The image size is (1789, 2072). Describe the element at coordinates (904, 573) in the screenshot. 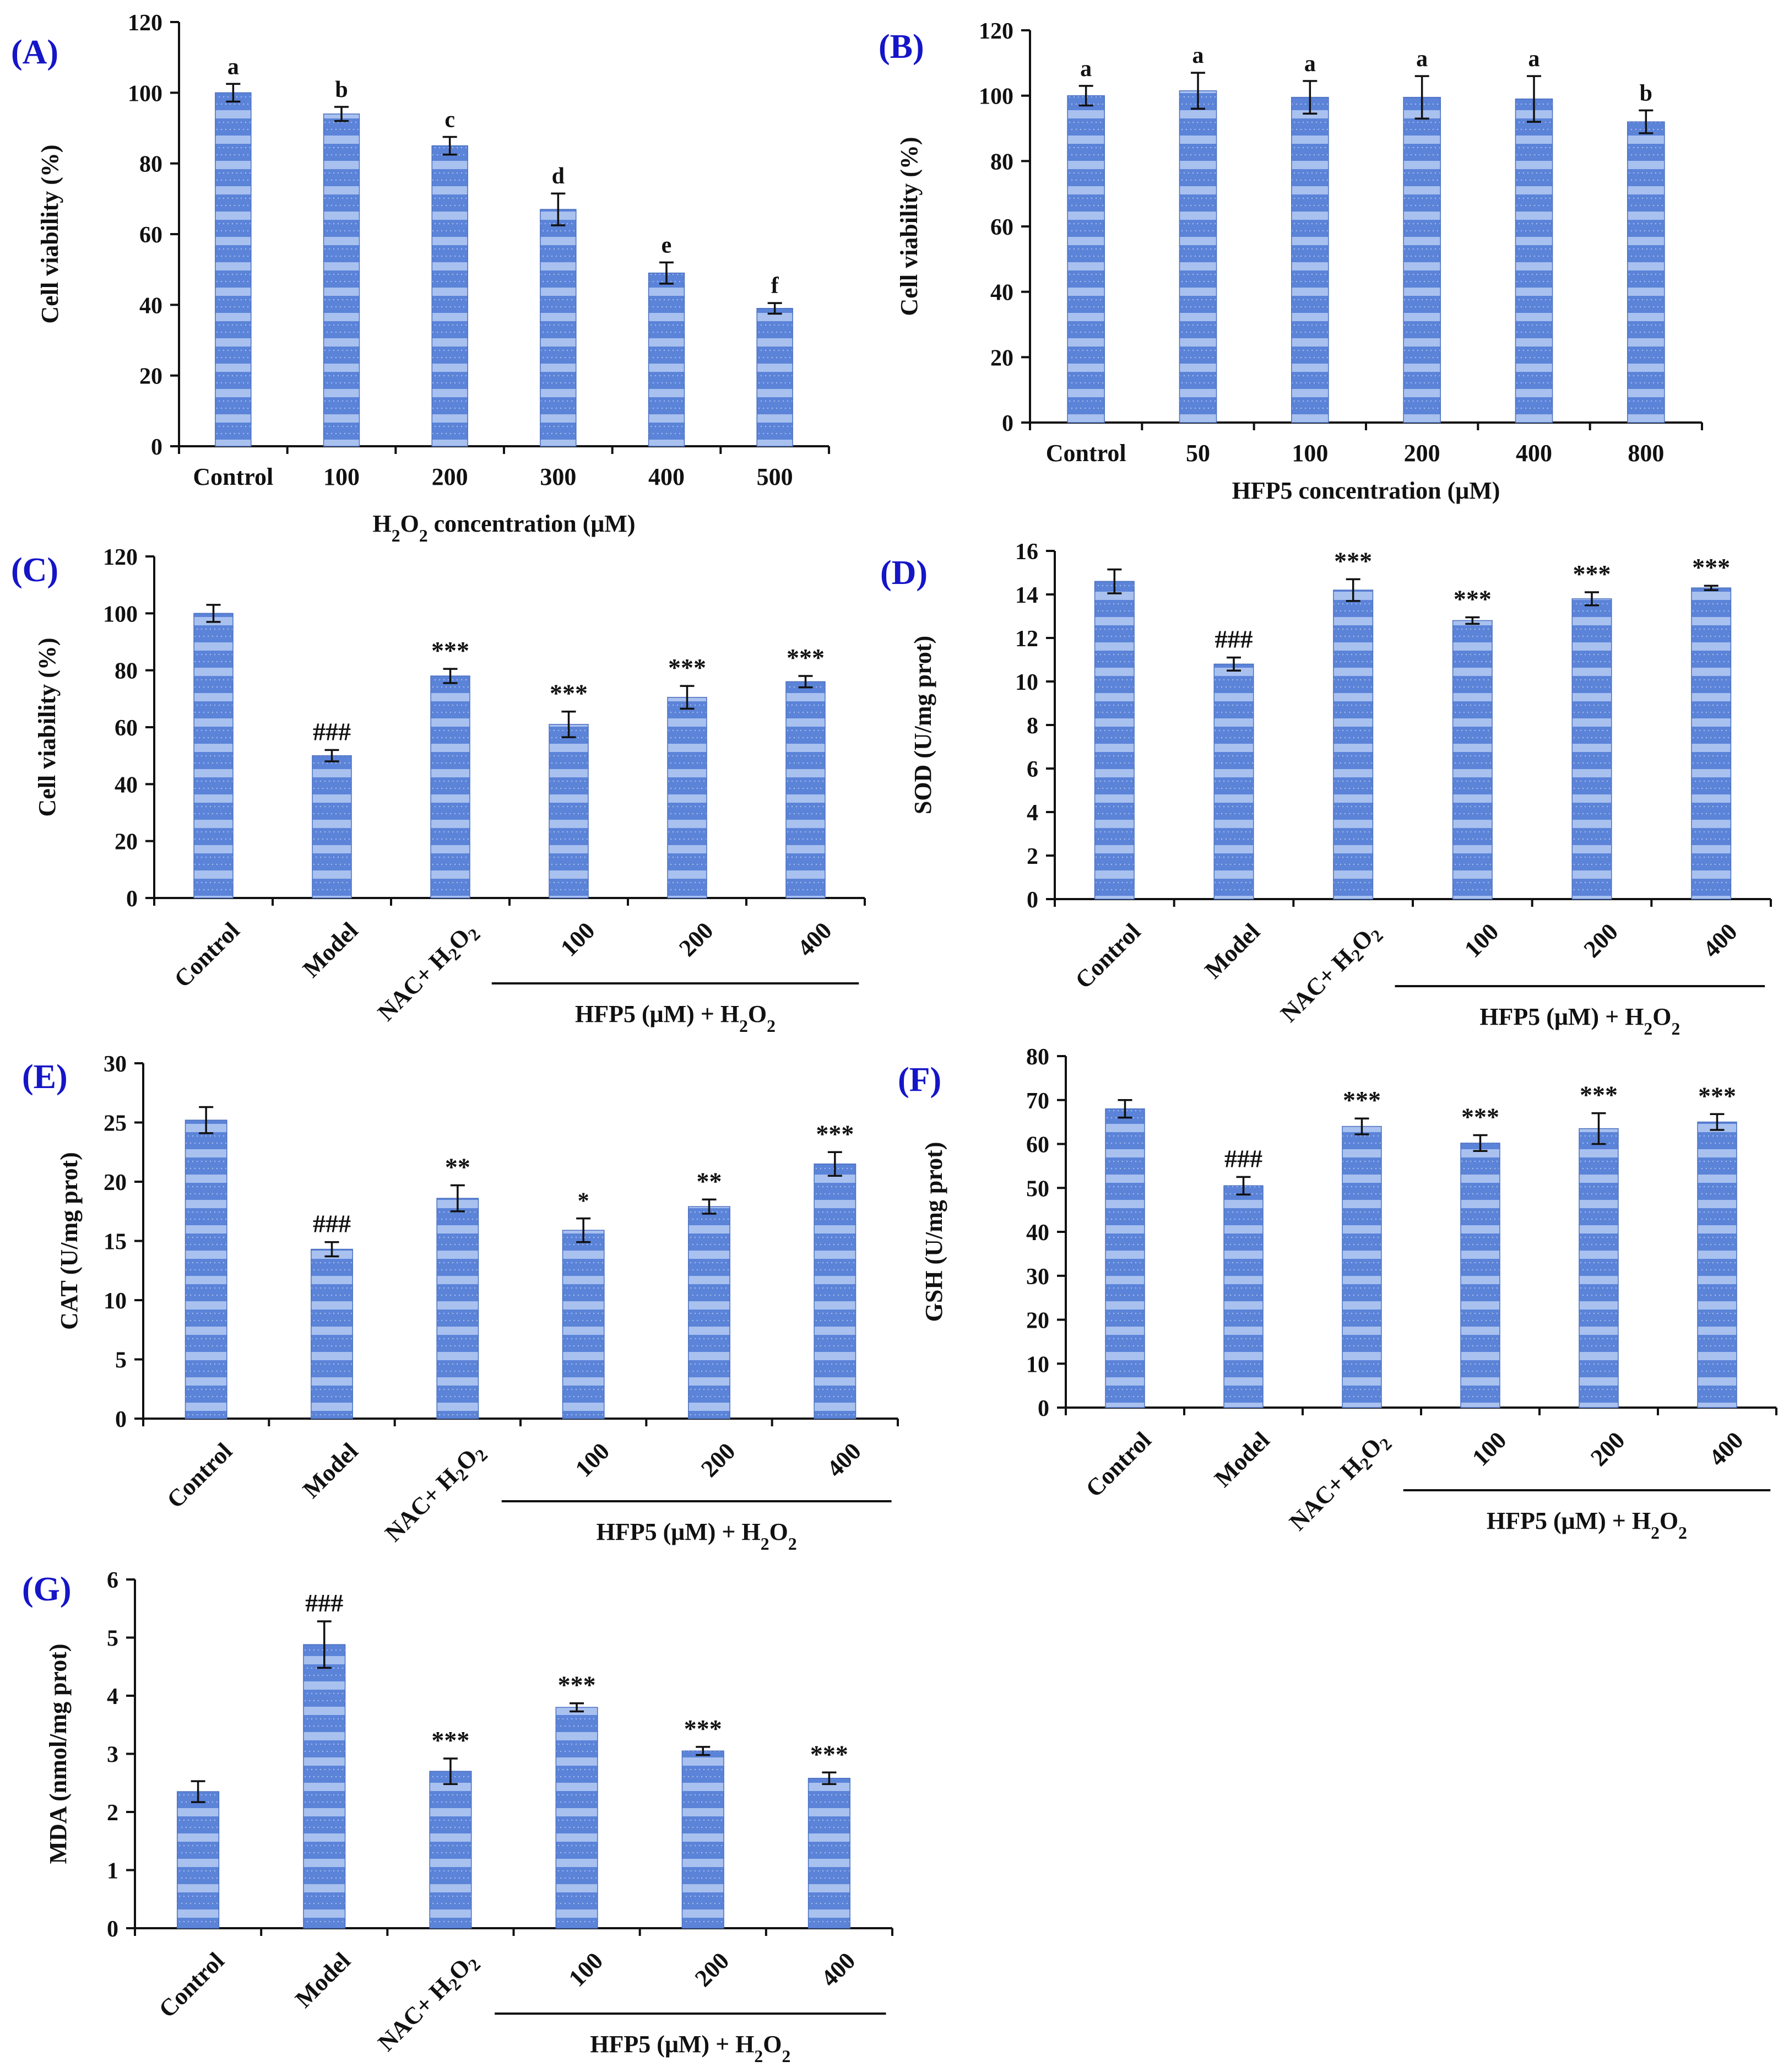

I see `panel-label: (D)` at that location.